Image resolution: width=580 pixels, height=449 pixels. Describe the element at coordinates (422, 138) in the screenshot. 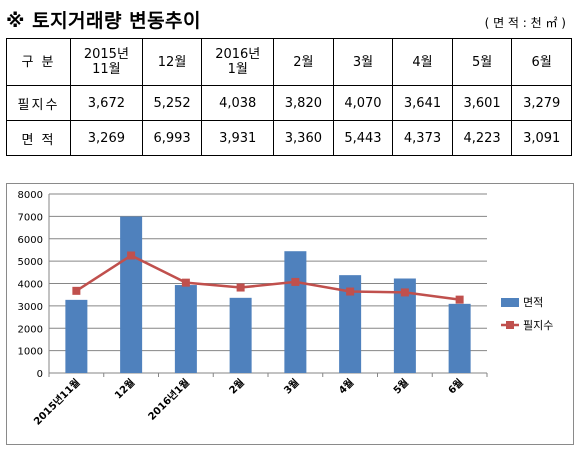

I see `table-cell: 4,373` at that location.